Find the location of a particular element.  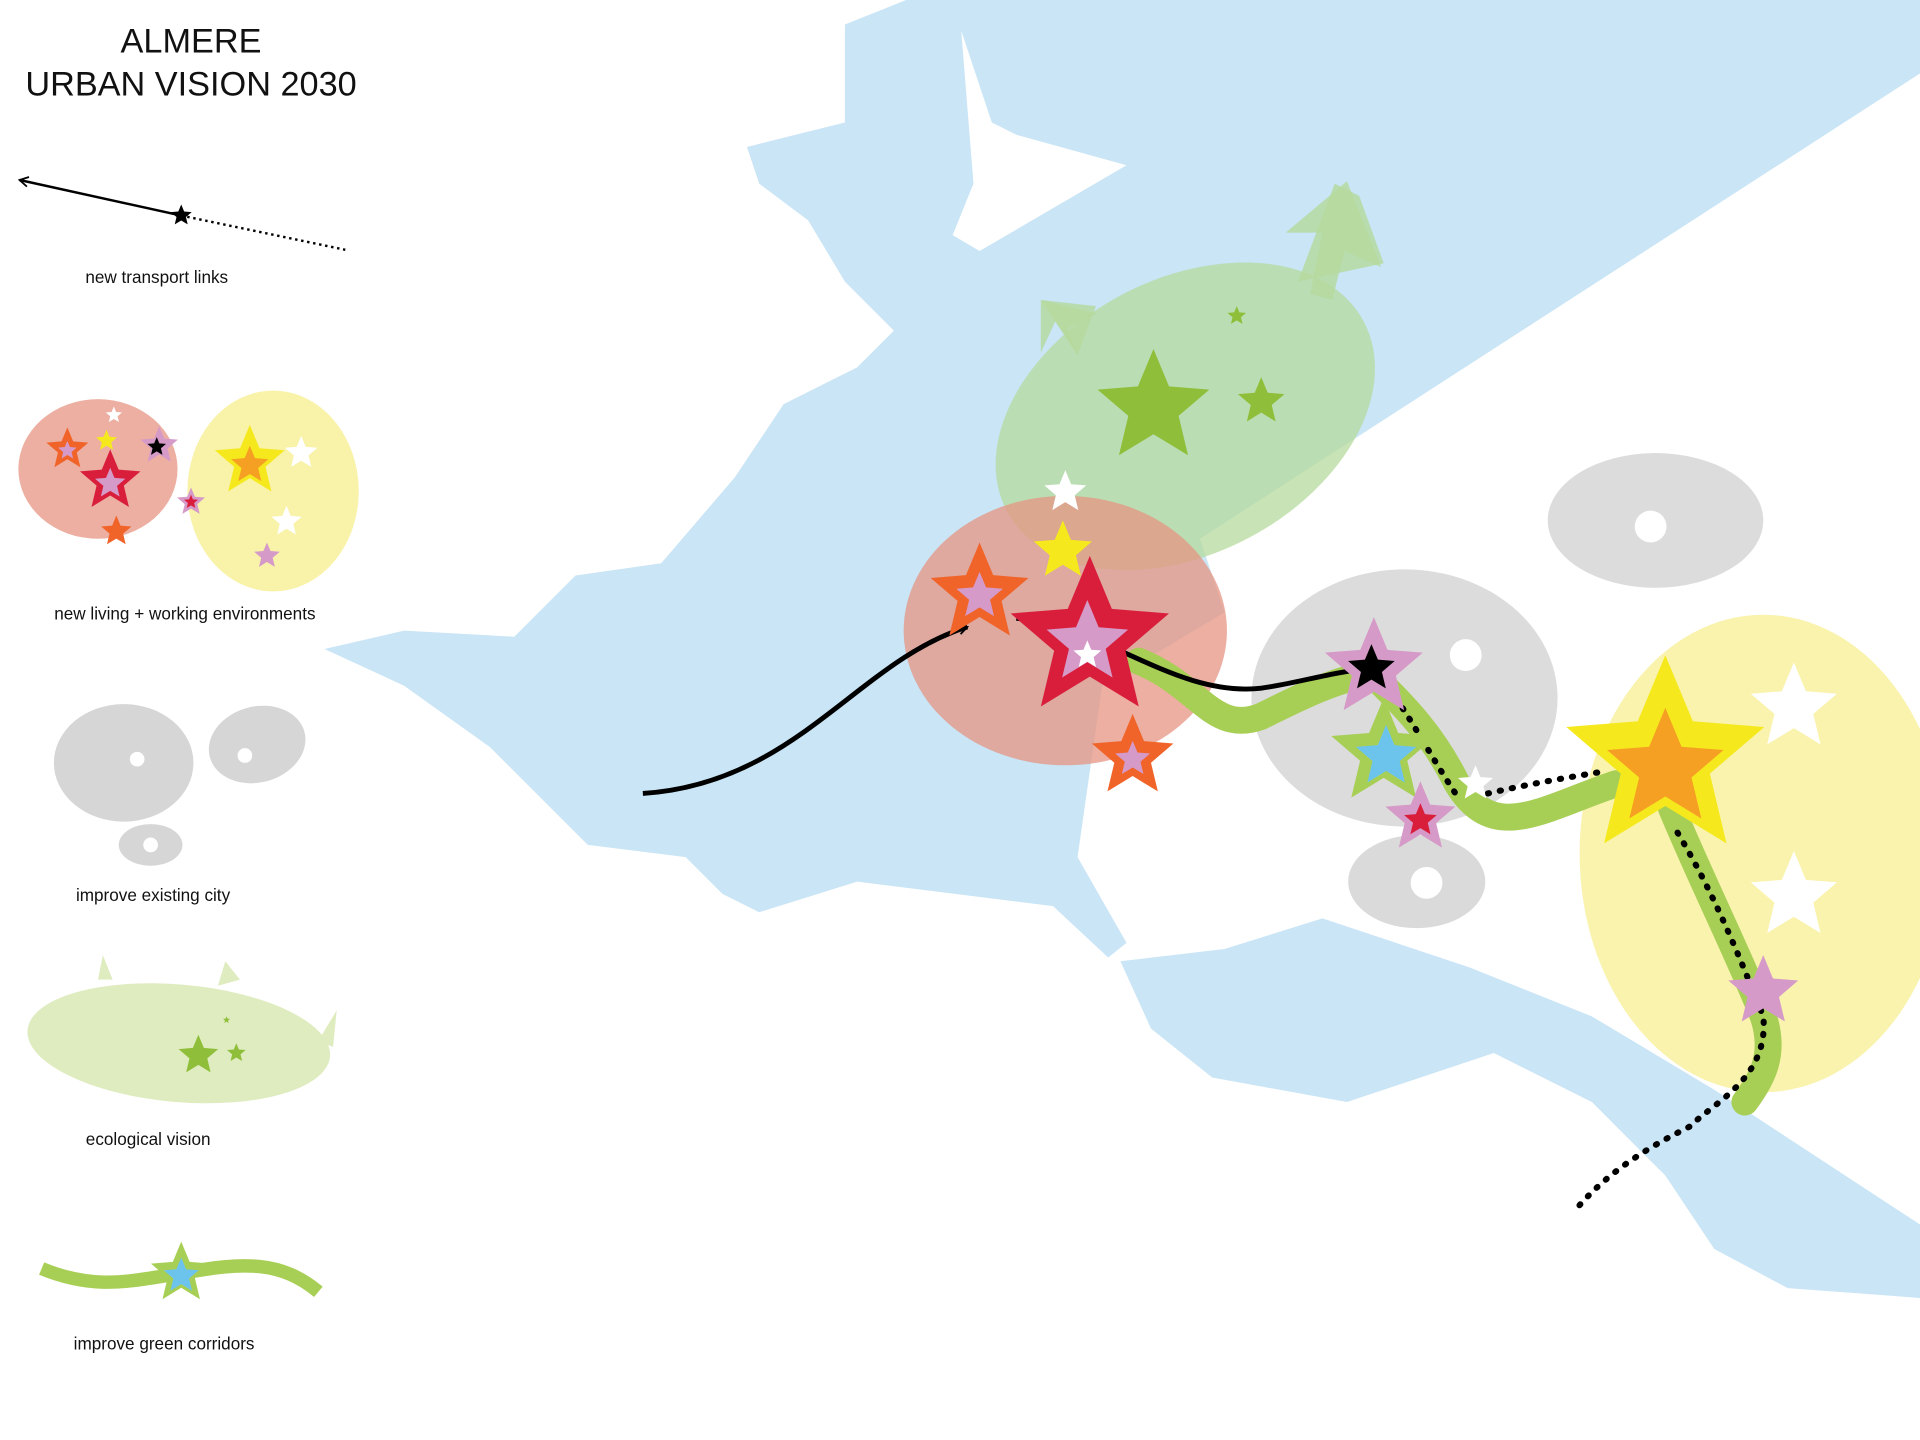

legend-label: improve green corridors is located at coordinates (164, 1343).